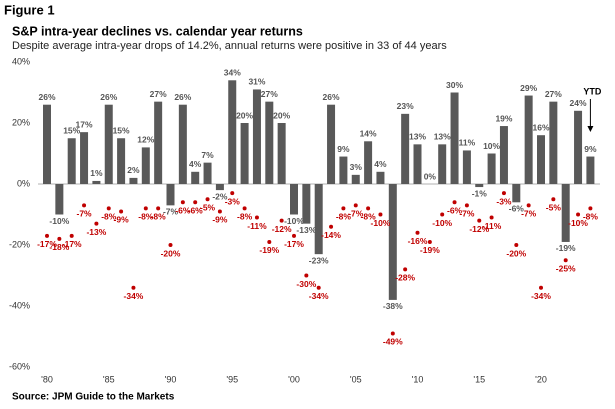 The height and width of the screenshot is (409, 615). Describe the element at coordinates (171, 379) in the screenshot. I see `x-tick-label: '90` at that location.